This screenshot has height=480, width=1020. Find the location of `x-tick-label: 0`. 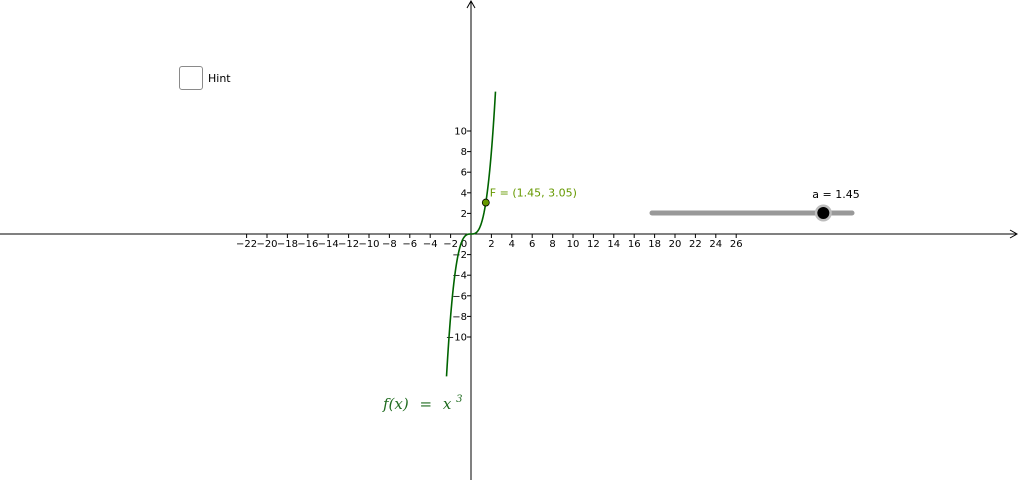

x-tick-label: 0 is located at coordinates (464, 244).